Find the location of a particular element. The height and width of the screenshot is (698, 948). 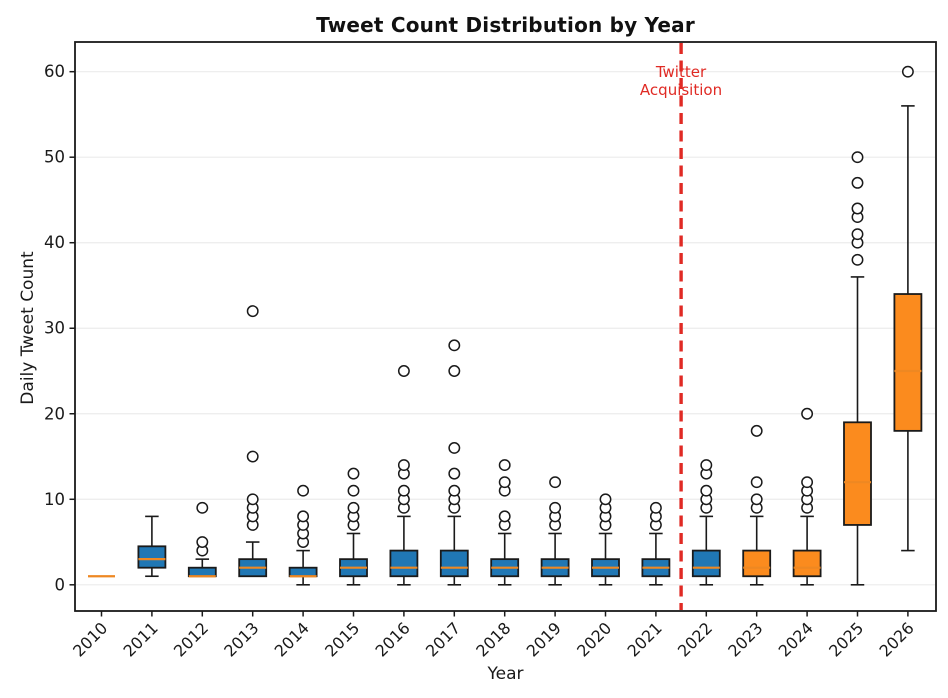

box-2024 is located at coordinates (807, 563).